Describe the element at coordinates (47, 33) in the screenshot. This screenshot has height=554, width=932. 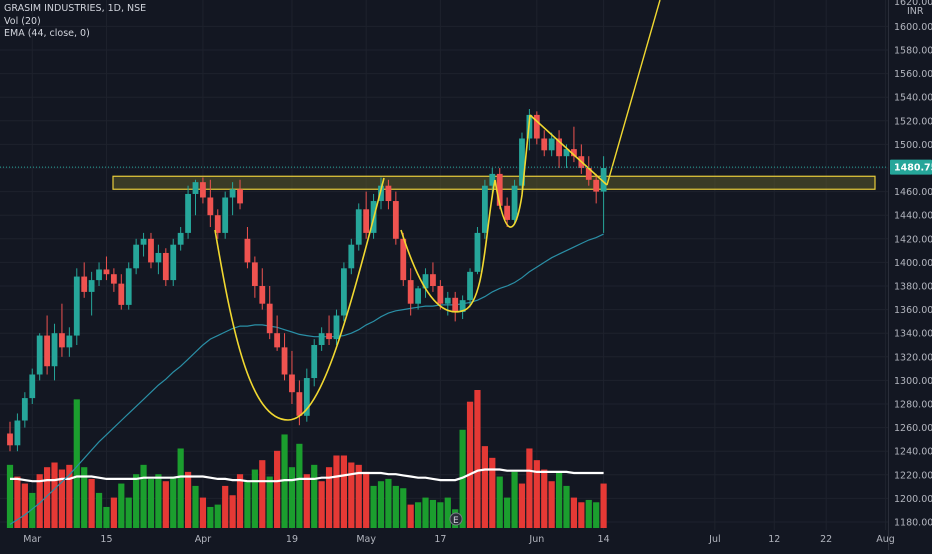
I see `ema-indicator-label: EMA (44, close, 0)` at that location.